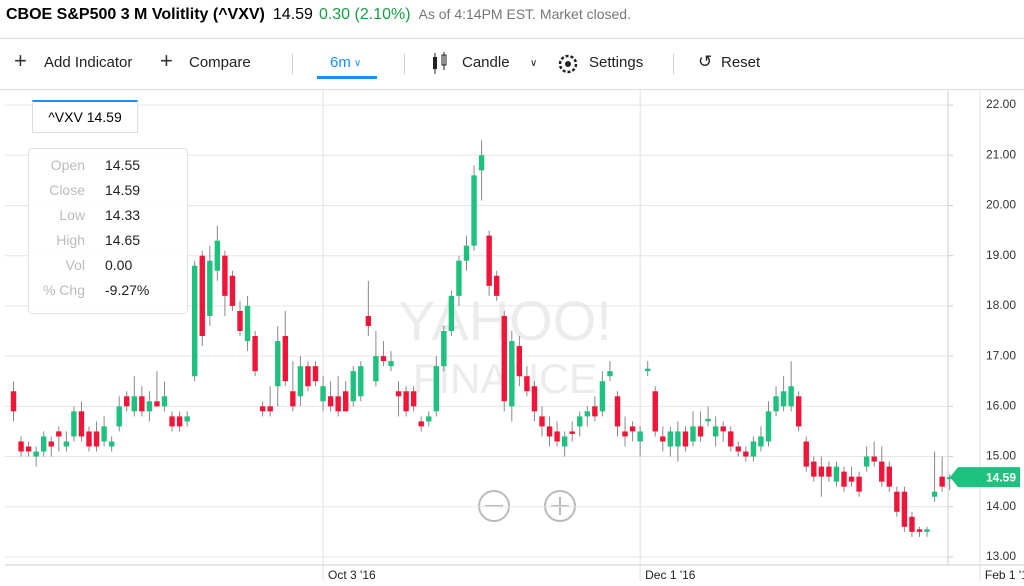 This screenshot has height=586, width=1024. I want to click on ohlc-value: 0.00, so click(119, 265).